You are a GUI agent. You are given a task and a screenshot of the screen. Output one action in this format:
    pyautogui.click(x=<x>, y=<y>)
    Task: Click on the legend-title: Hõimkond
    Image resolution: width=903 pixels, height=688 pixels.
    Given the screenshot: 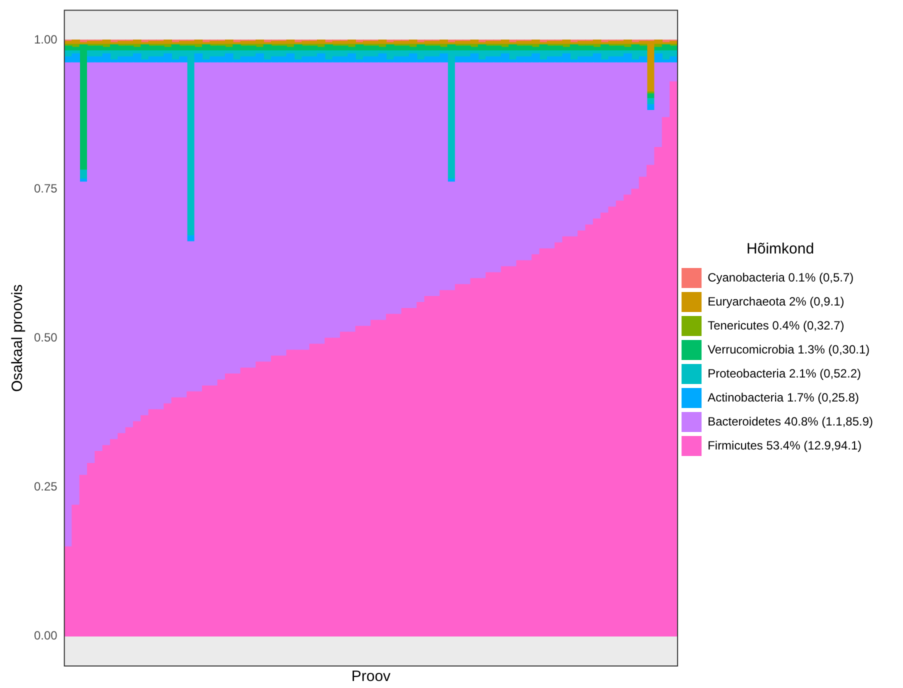 What is the action you would take?
    pyautogui.click(x=780, y=249)
    